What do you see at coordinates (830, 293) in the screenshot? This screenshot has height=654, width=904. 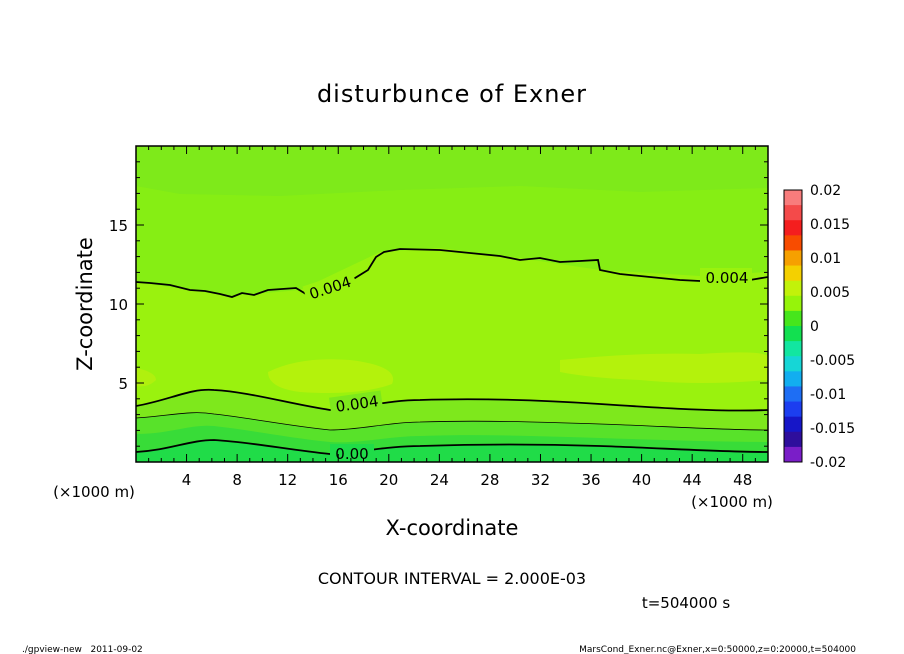 I see `colorbar-tick-label: 0.005` at bounding box center [830, 293].